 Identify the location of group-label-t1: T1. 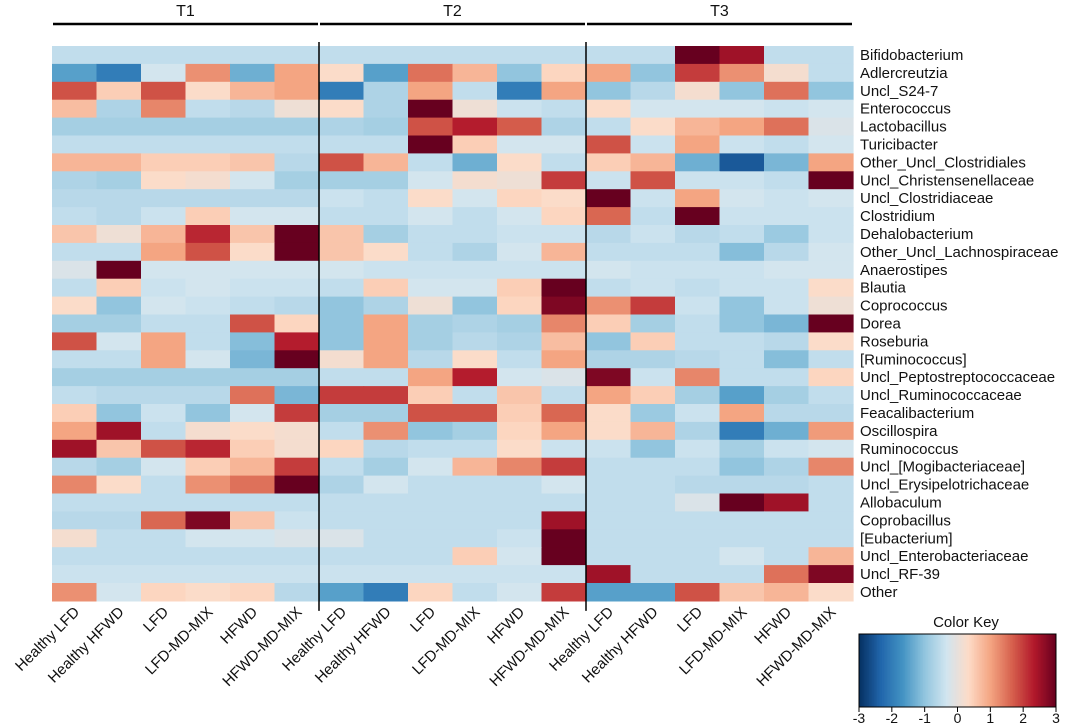
(185, 11).